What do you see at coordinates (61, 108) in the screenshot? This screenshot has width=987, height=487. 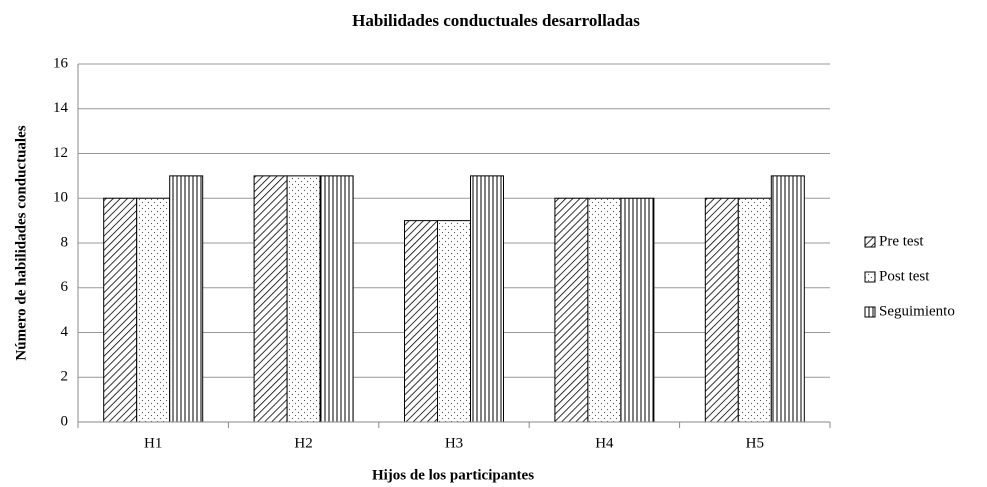 I see `y-tick-label: 14` at bounding box center [61, 108].